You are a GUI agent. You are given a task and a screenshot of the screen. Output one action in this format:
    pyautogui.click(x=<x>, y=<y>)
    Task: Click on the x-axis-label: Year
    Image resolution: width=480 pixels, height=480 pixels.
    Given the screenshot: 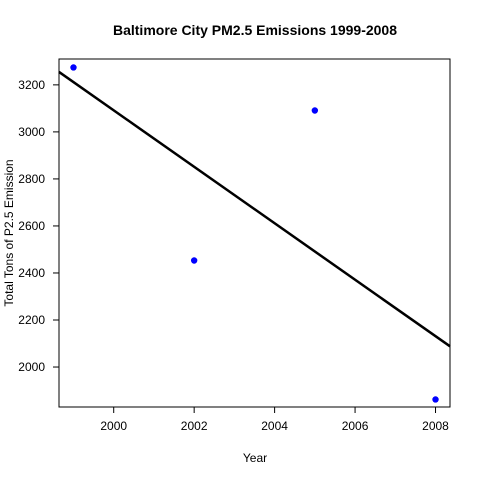 What is the action you would take?
    pyautogui.click(x=255, y=458)
    